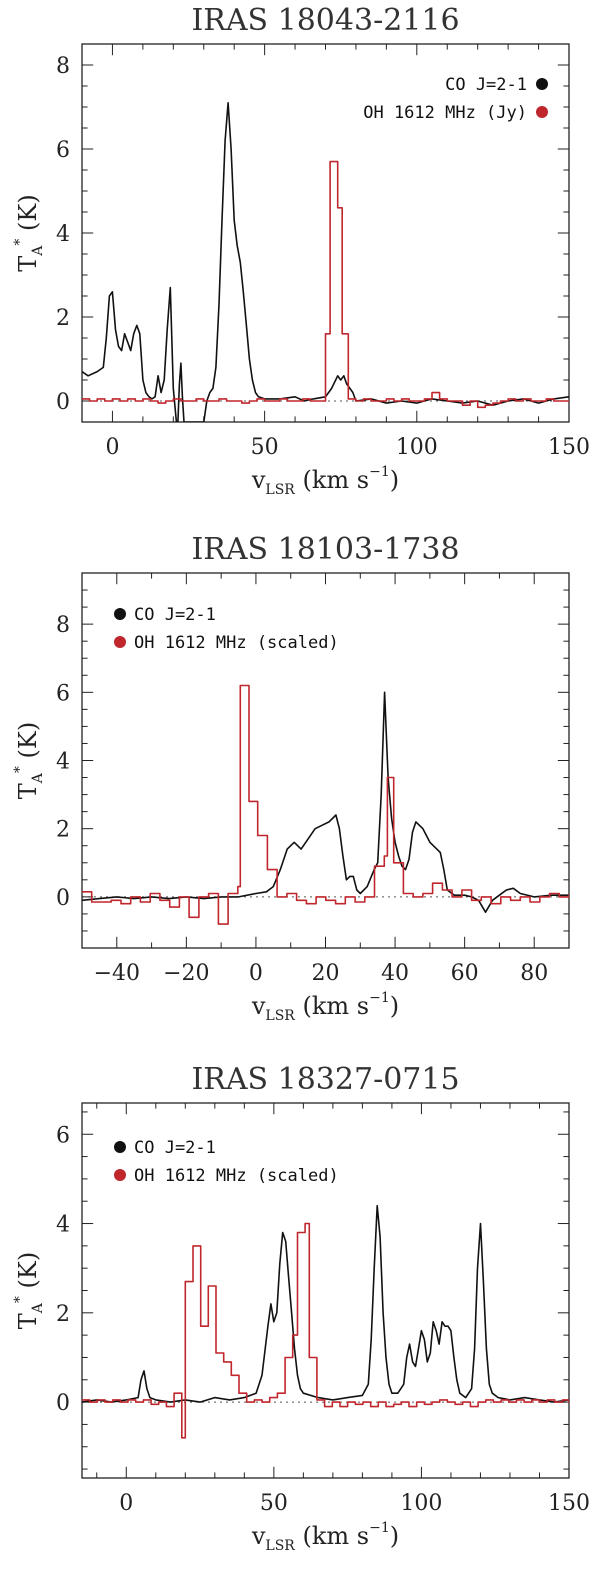 The image size is (600, 1583). What do you see at coordinates (534, 973) in the screenshot?
I see `x-tick-label: 80` at bounding box center [534, 973].